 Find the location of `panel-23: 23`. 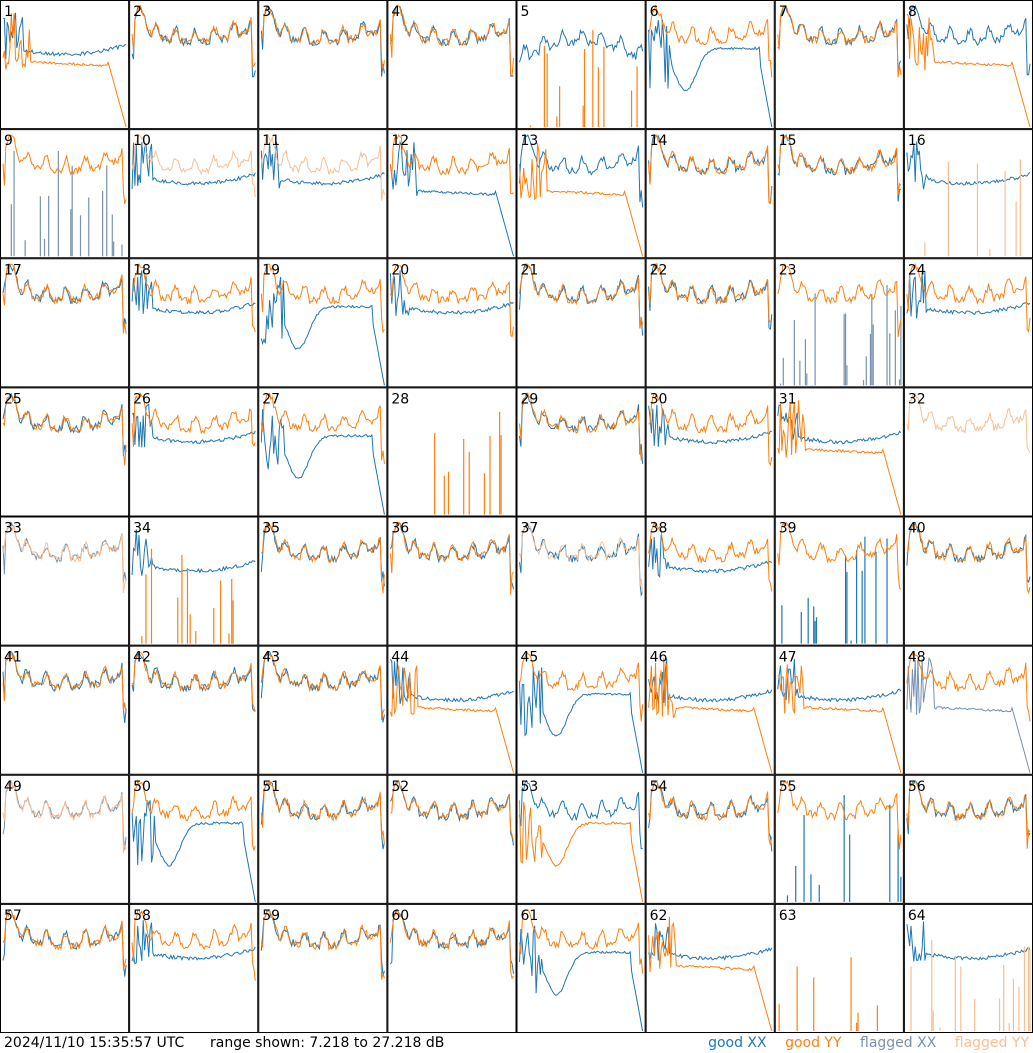

panel-23: 23 is located at coordinates (839, 323).